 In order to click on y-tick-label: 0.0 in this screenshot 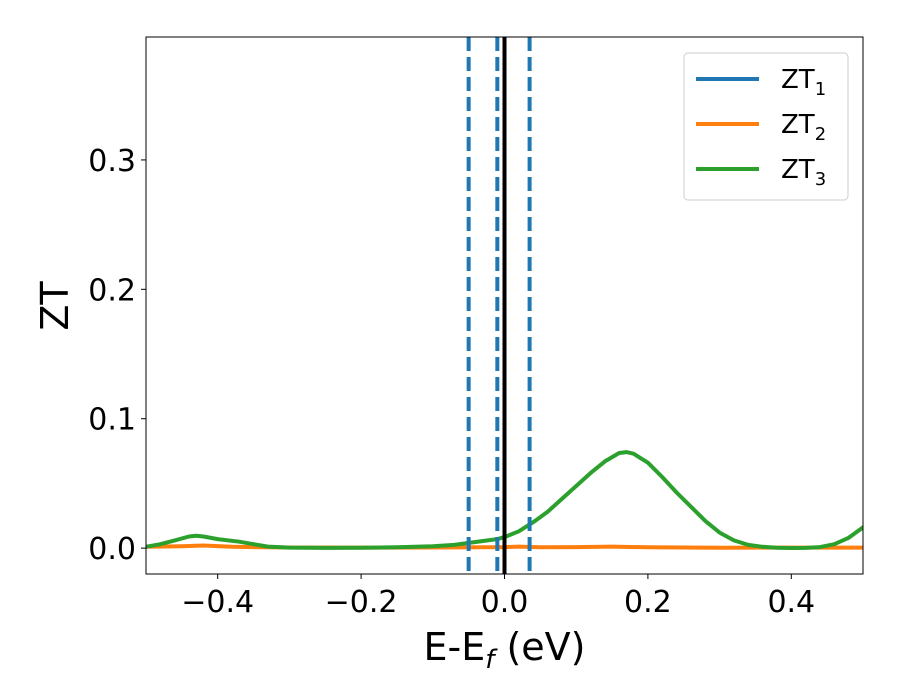, I will do `click(112, 549)`.